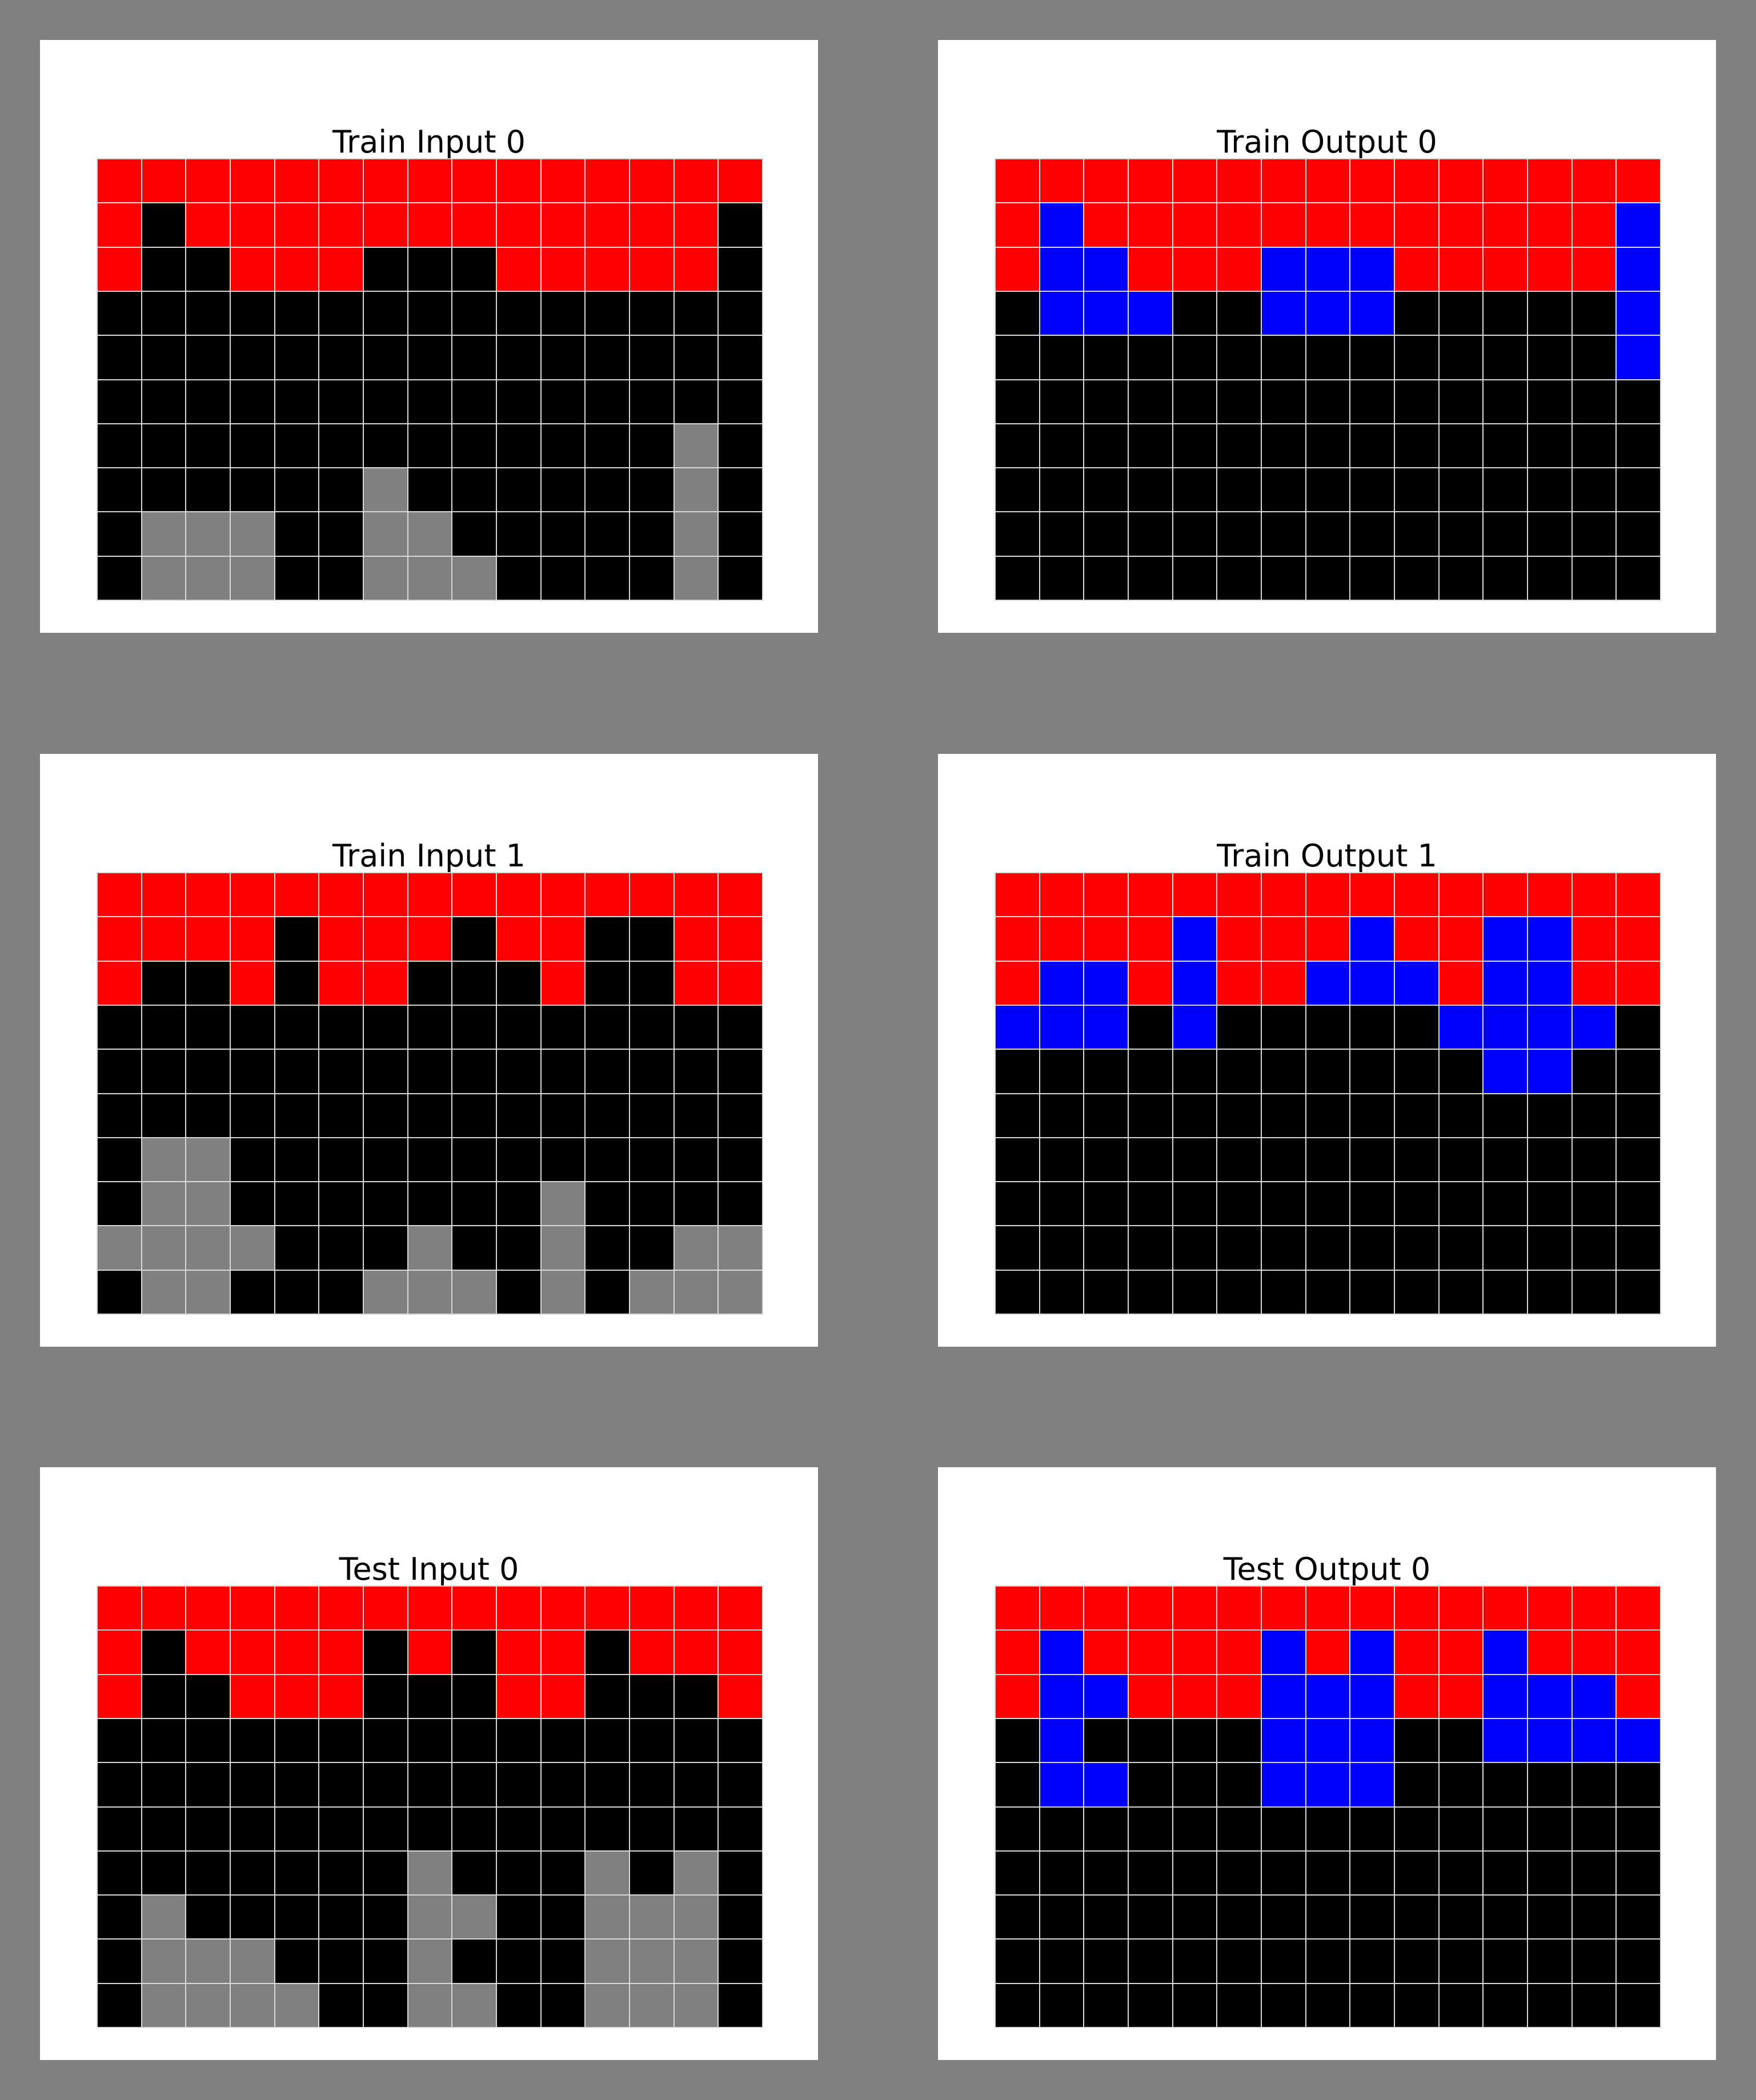 This screenshot has height=2100, width=1756. What do you see at coordinates (1328, 1094) in the screenshot?
I see `grid` at bounding box center [1328, 1094].